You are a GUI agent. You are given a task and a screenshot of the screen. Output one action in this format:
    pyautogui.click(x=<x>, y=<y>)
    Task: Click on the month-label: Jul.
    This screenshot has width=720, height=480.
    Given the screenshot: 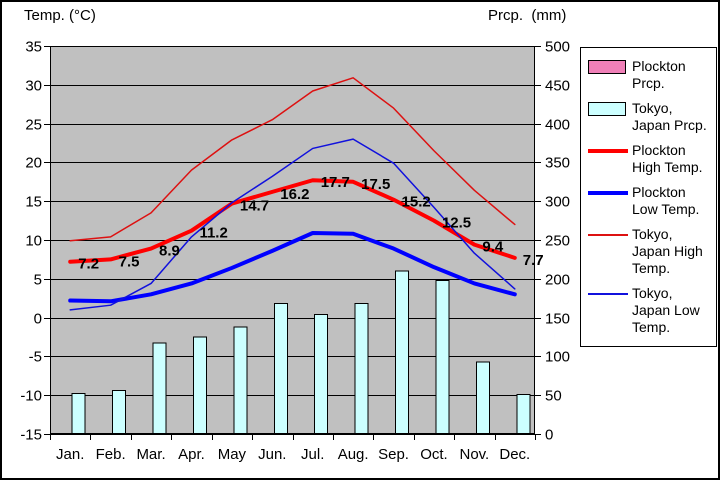 What is the action you would take?
    pyautogui.click(x=312, y=454)
    